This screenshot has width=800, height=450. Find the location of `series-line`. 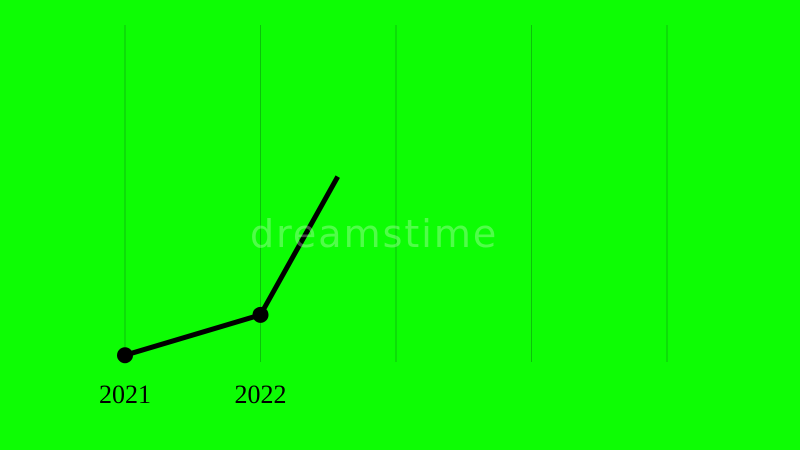

series-line is located at coordinates (232, 266).